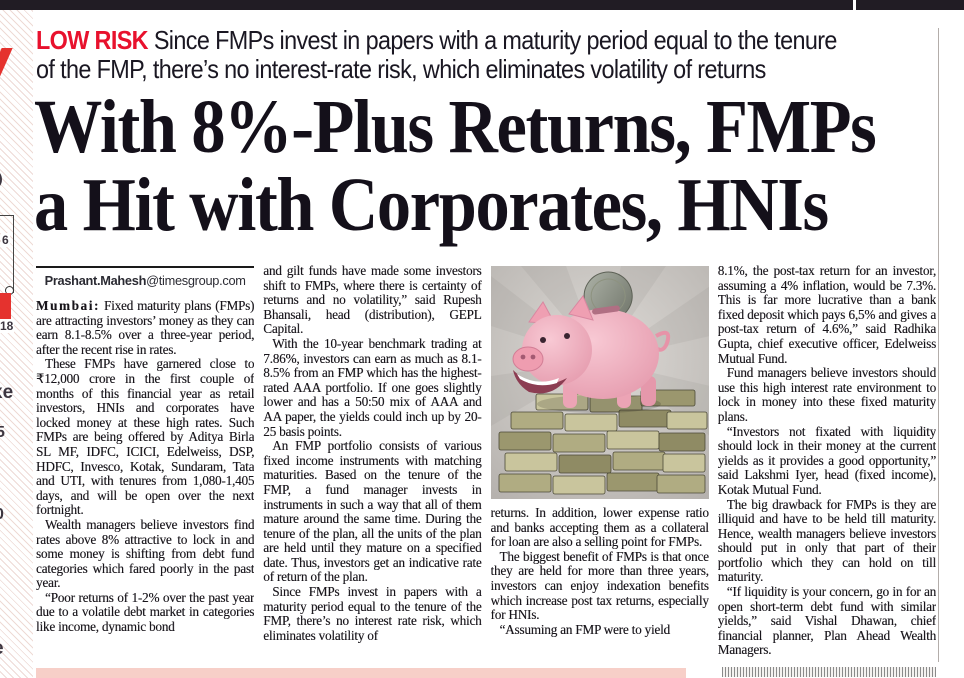 This screenshot has width=964, height=678. What do you see at coordinates (6, 63) in the screenshot?
I see `margin-red-mark` at bounding box center [6, 63].